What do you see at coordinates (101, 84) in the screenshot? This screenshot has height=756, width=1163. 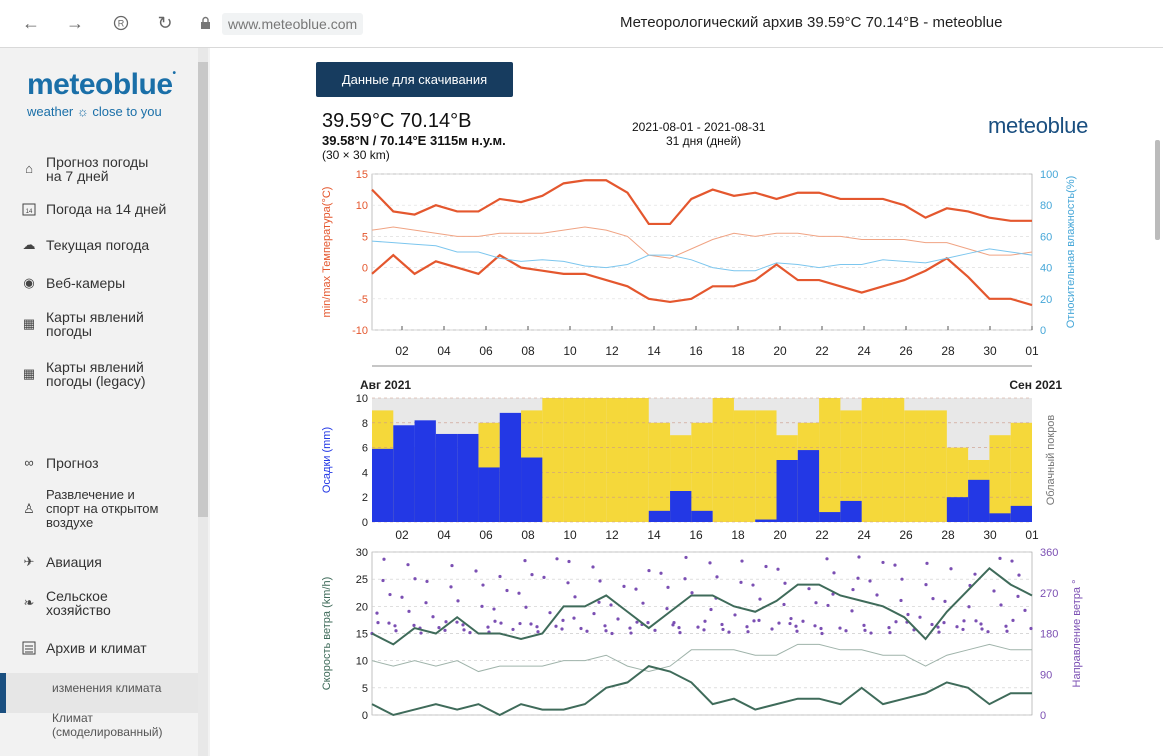 I see `logo: meteoblue•` at bounding box center [101, 84].